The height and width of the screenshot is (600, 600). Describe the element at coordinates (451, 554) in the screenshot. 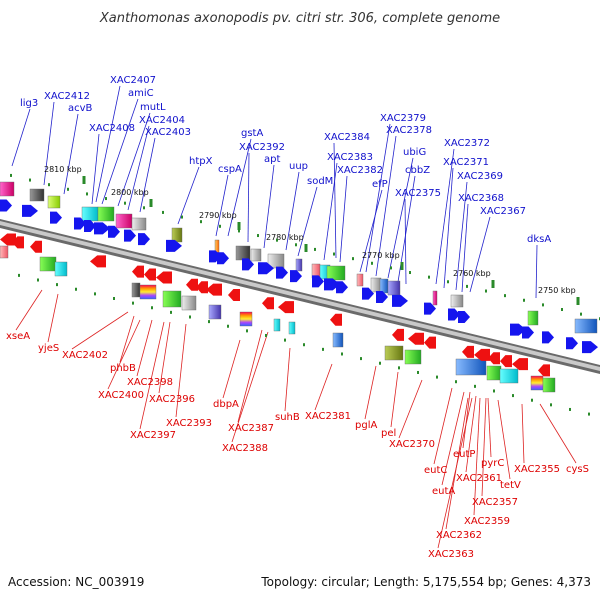

I see `reverse-gene-label: XAC2363` at that location.